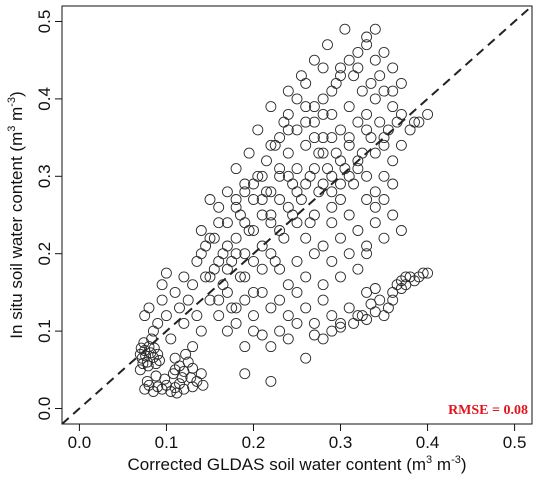 The height and width of the screenshot is (477, 537). I want to click on x-tick-label: 0.1, so click(167, 442).